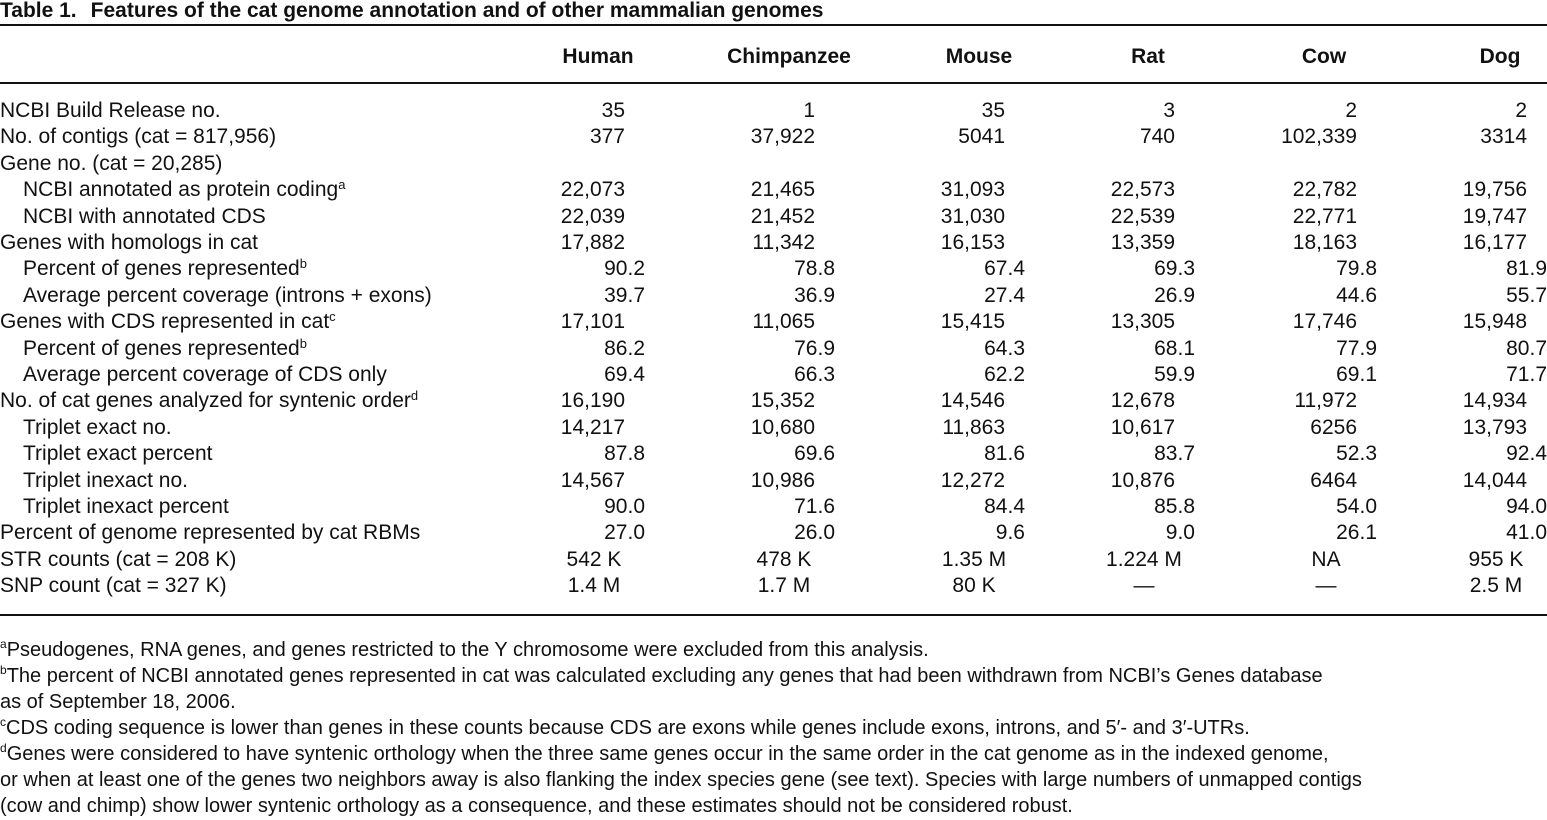  Describe the element at coordinates (1494, 322) in the screenshot. I see `table-cell: 15,948` at that location.